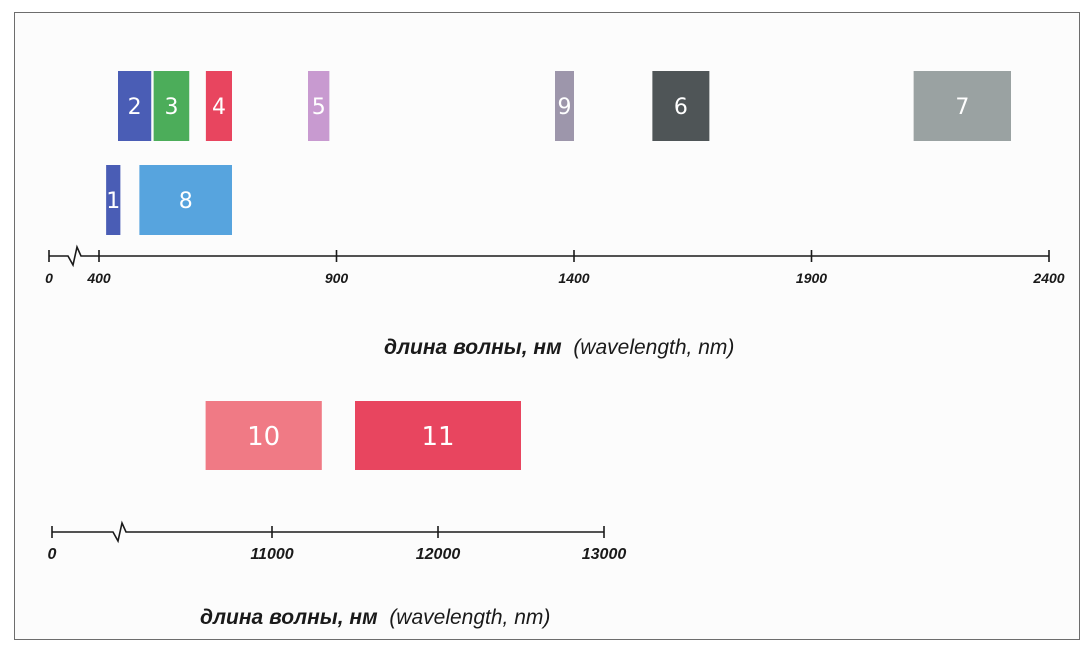 The height and width of the screenshot is (650, 1091). I want to click on tick-label: 900, so click(337, 278).